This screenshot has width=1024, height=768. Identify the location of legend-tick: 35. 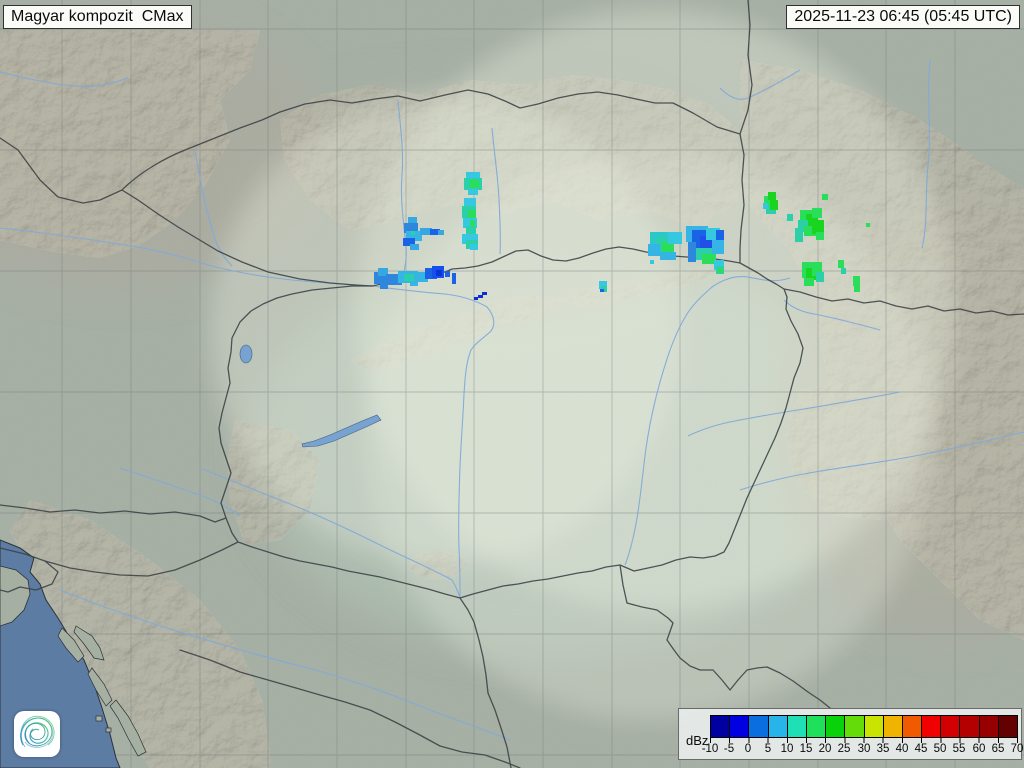
(883, 749).